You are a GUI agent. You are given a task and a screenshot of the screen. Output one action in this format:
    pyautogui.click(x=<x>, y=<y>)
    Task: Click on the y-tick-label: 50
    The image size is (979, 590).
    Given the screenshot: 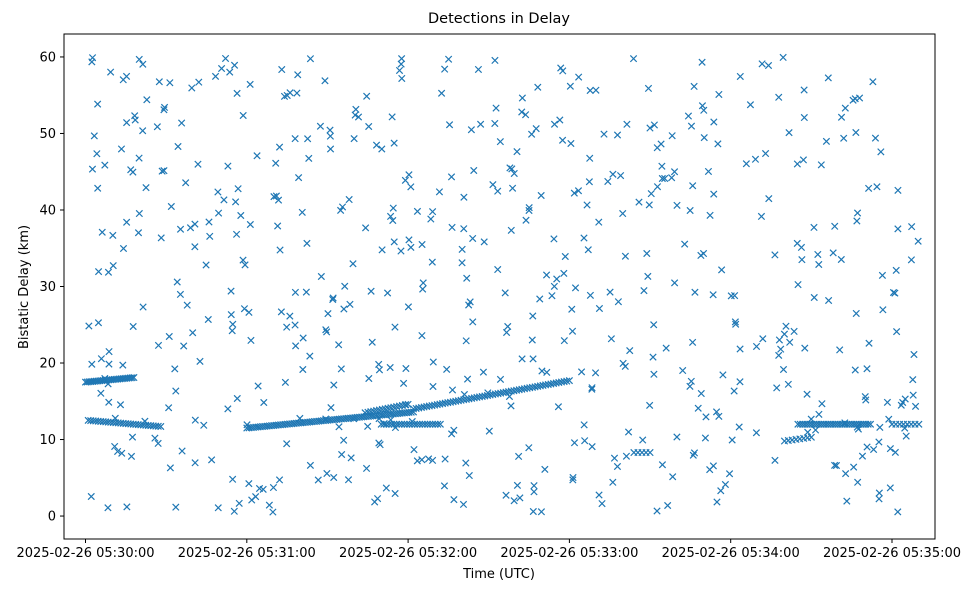 What is the action you would take?
    pyautogui.click(x=47, y=134)
    